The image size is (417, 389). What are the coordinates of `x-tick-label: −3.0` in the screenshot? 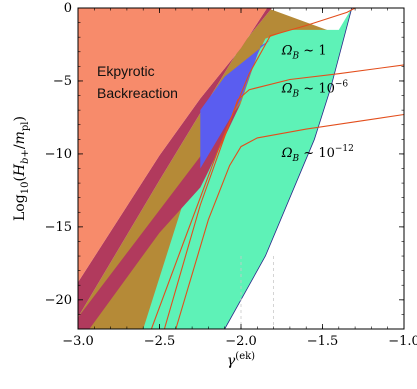 It's located at (78, 341).